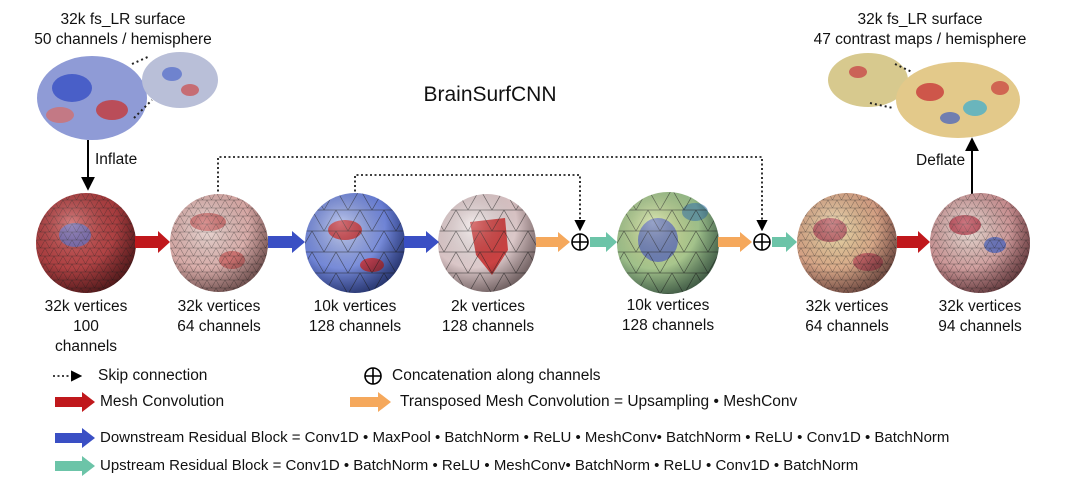 The width and height of the screenshot is (1082, 488). I want to click on sphere-2-32k-64ch, so click(219, 243).